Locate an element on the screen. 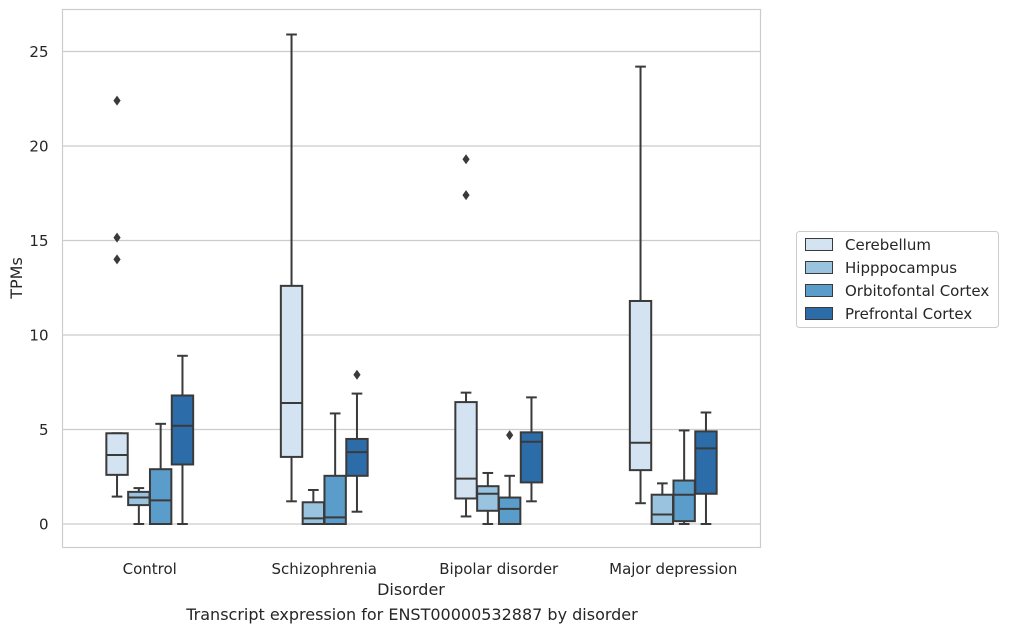  y-axis-ticks: 0 5 10 15 20 25 is located at coordinates (38, 288).